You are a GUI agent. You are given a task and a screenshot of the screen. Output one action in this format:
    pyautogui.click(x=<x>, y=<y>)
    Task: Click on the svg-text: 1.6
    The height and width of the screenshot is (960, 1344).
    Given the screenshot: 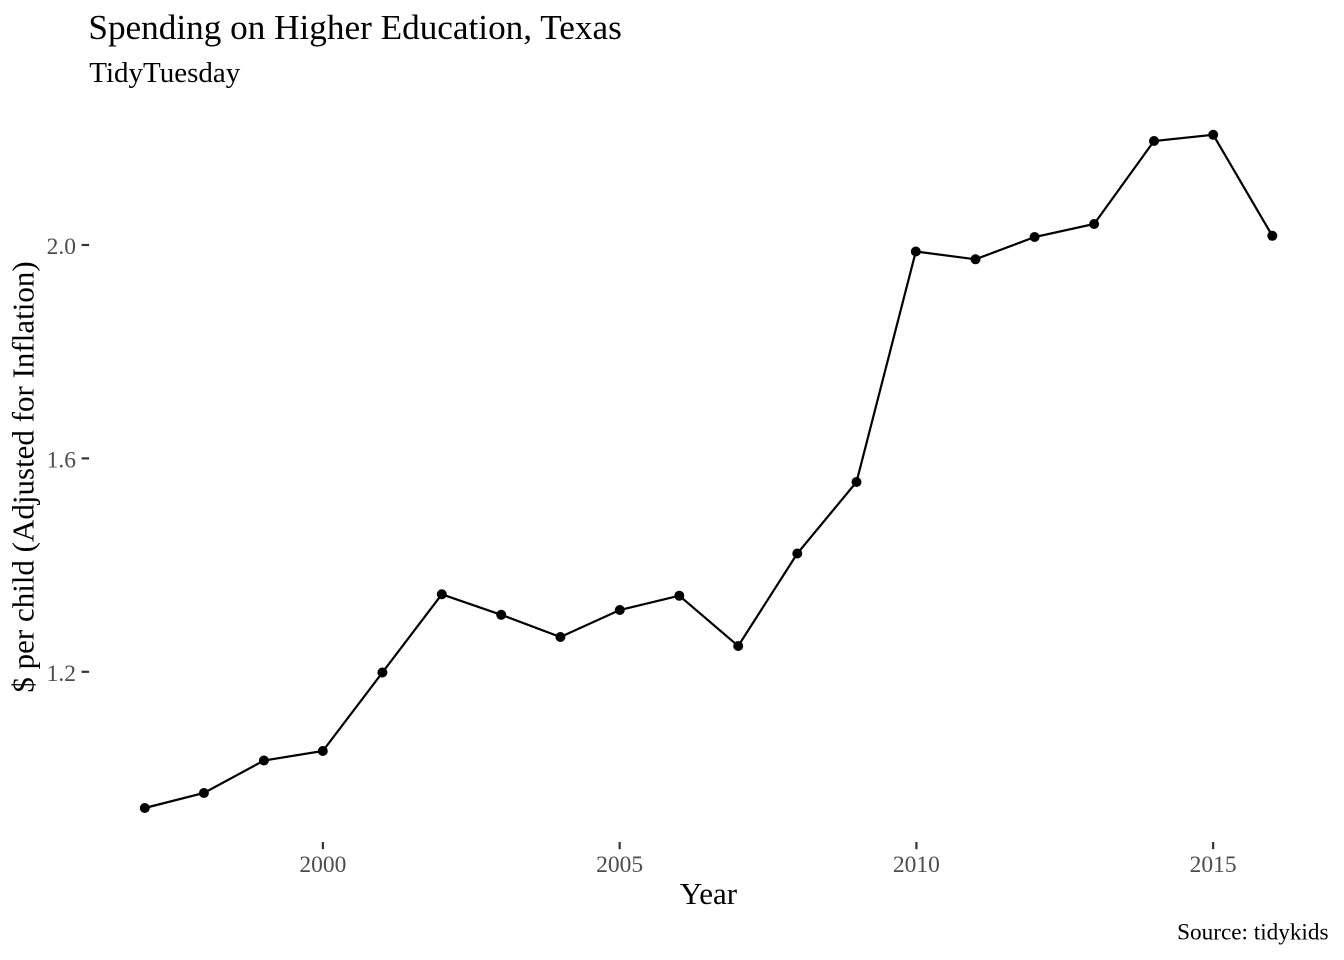 What is the action you would take?
    pyautogui.click(x=62, y=461)
    